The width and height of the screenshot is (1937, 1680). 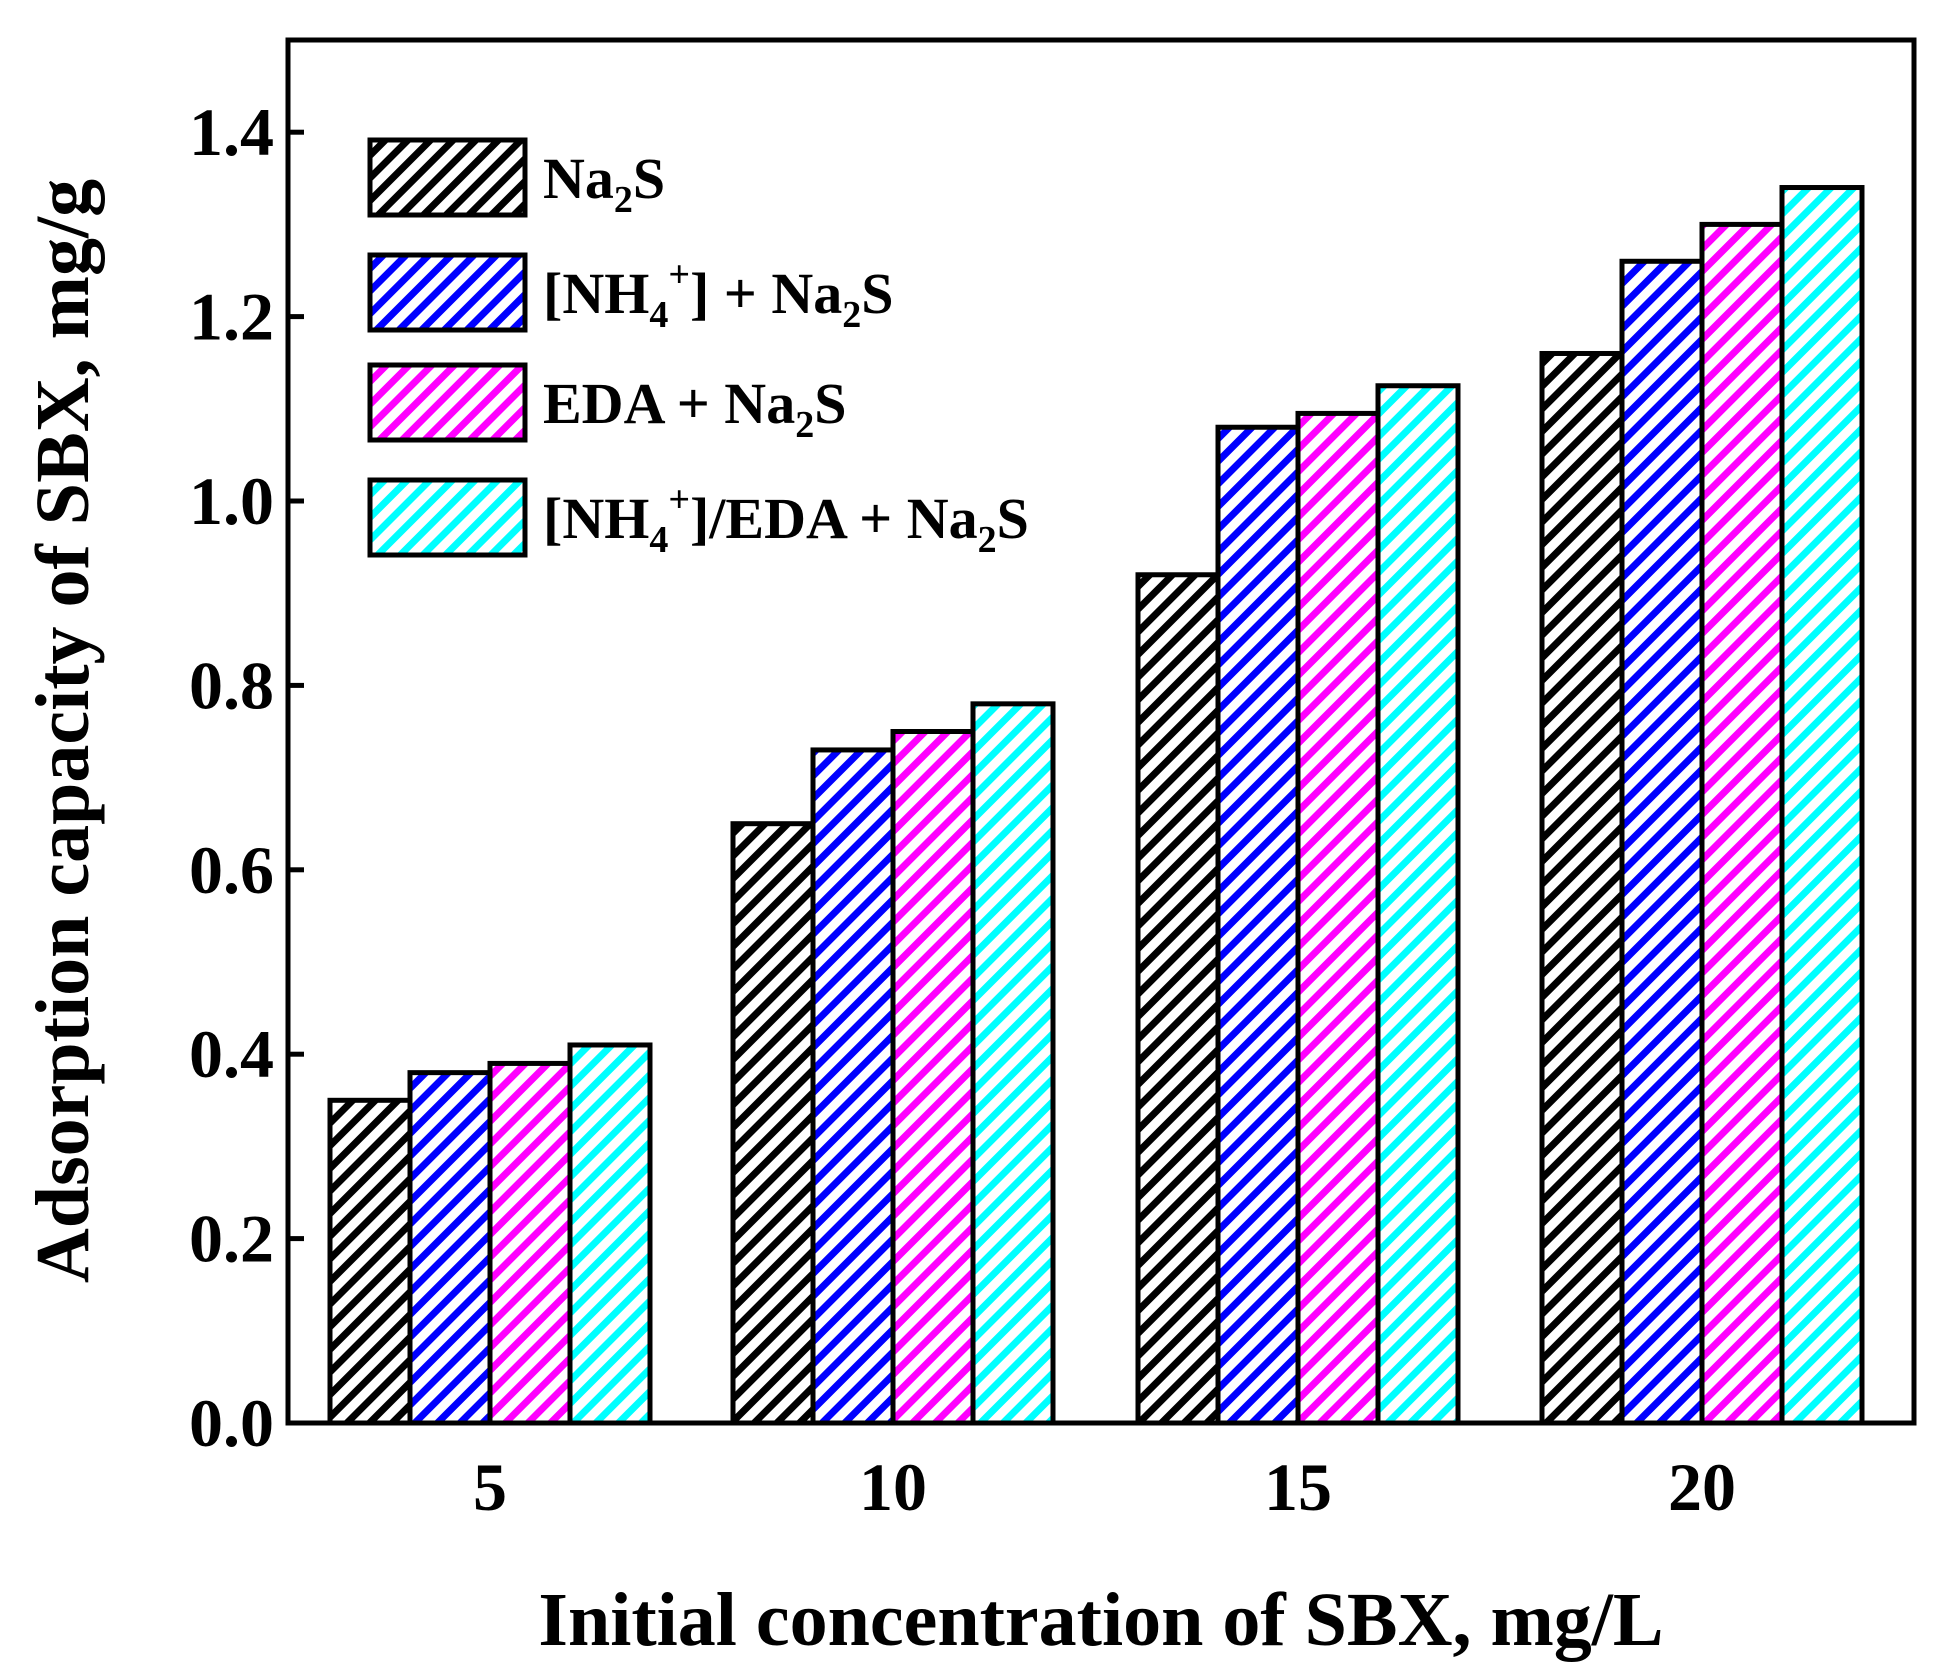 What do you see at coordinates (1418, 904) in the screenshot?
I see `bar--nh4-eda-na2s-15` at bounding box center [1418, 904].